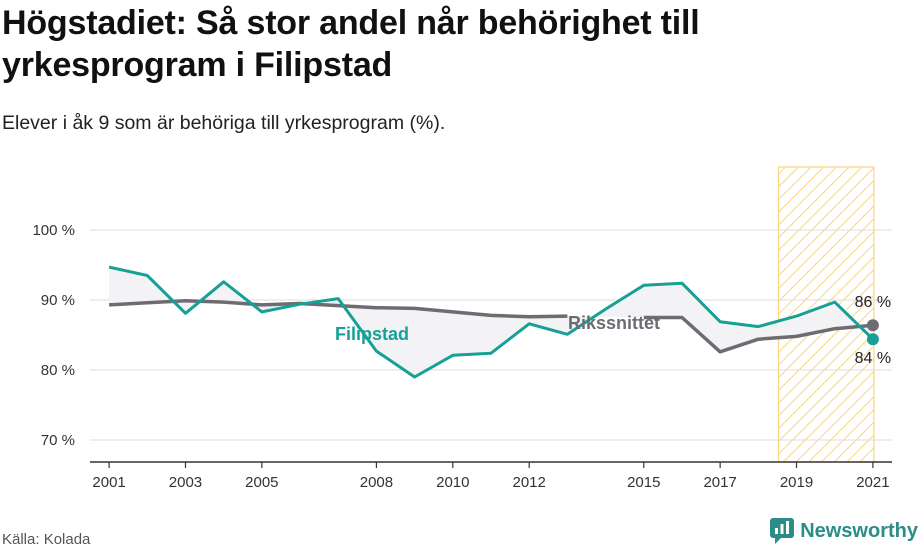 The image size is (920, 552). Describe the element at coordinates (529, 482) in the screenshot. I see `x-tick-label: 2012` at that location.